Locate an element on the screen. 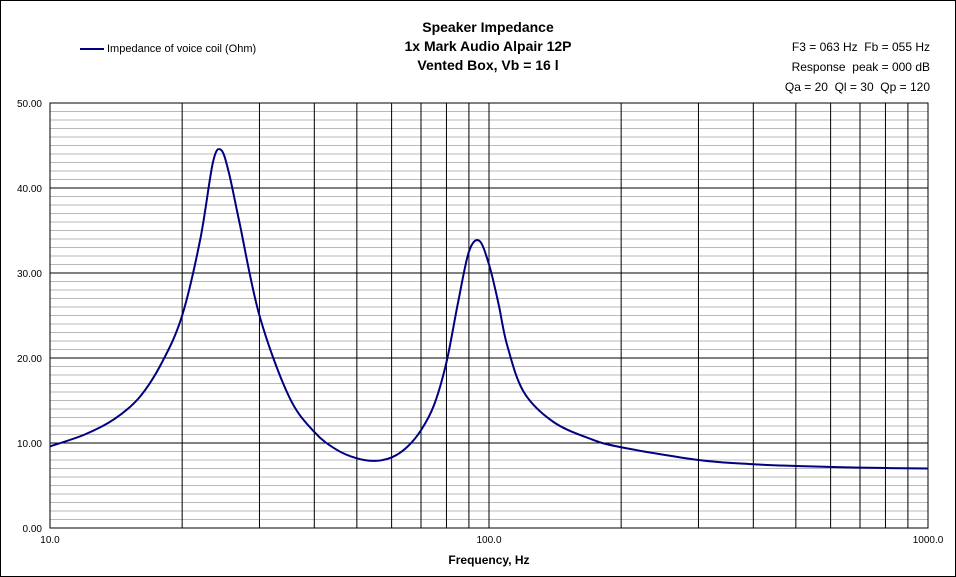 The height and width of the screenshot is (577, 956). chart-title-line-1: Speaker Impedance is located at coordinates (488, 27).